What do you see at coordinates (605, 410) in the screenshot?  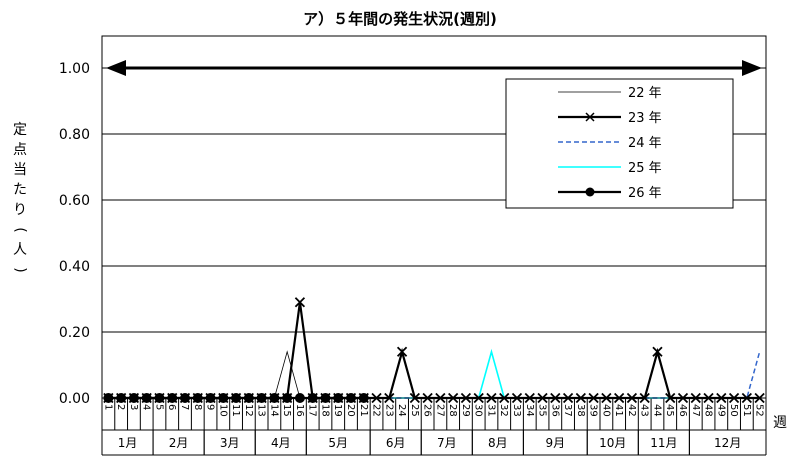 I see `week-label: 40` at bounding box center [605, 410].